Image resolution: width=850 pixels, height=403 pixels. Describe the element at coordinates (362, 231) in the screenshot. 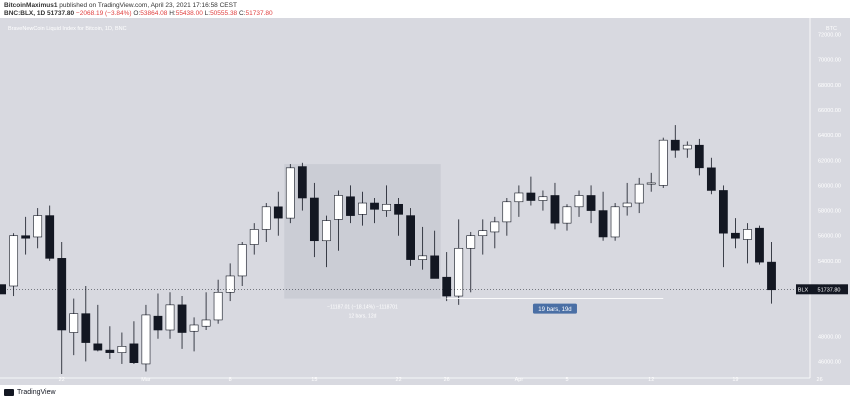

I see `range-box` at that location.